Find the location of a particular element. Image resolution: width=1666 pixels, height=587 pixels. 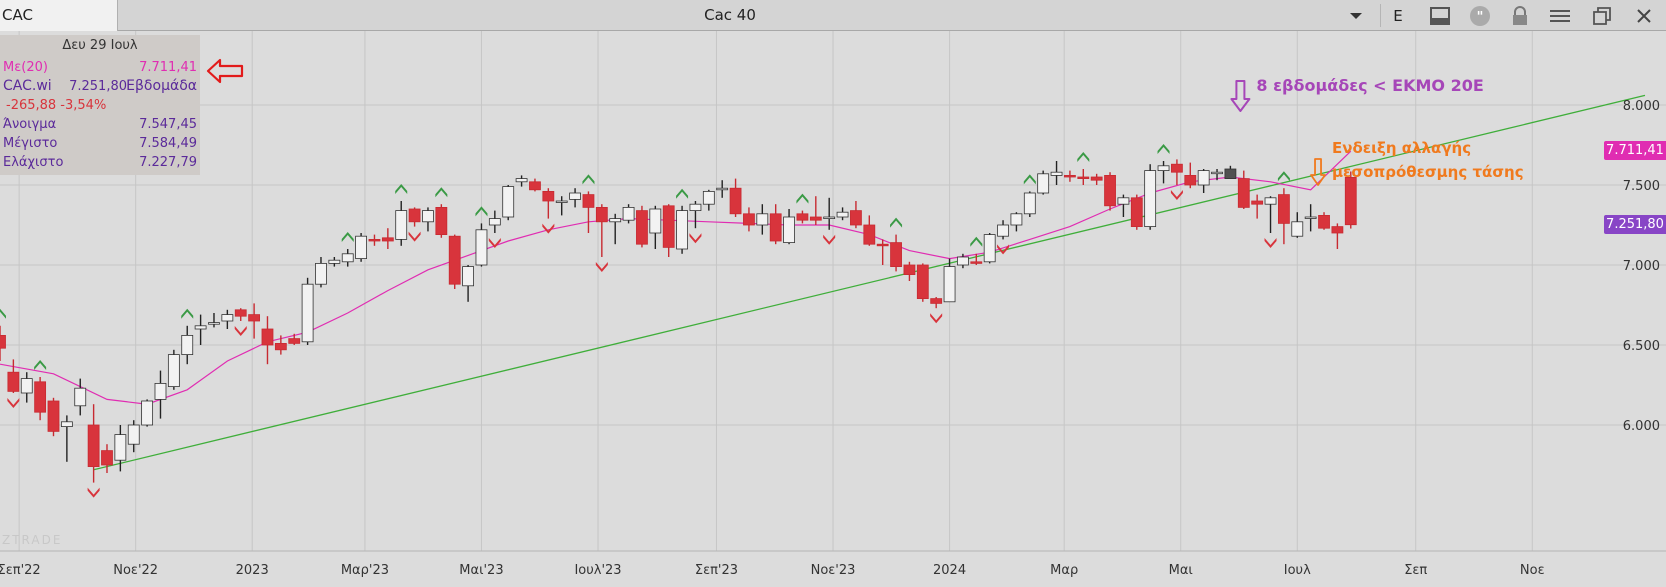

info-high-label: Μέγιστο is located at coordinates (30, 143).